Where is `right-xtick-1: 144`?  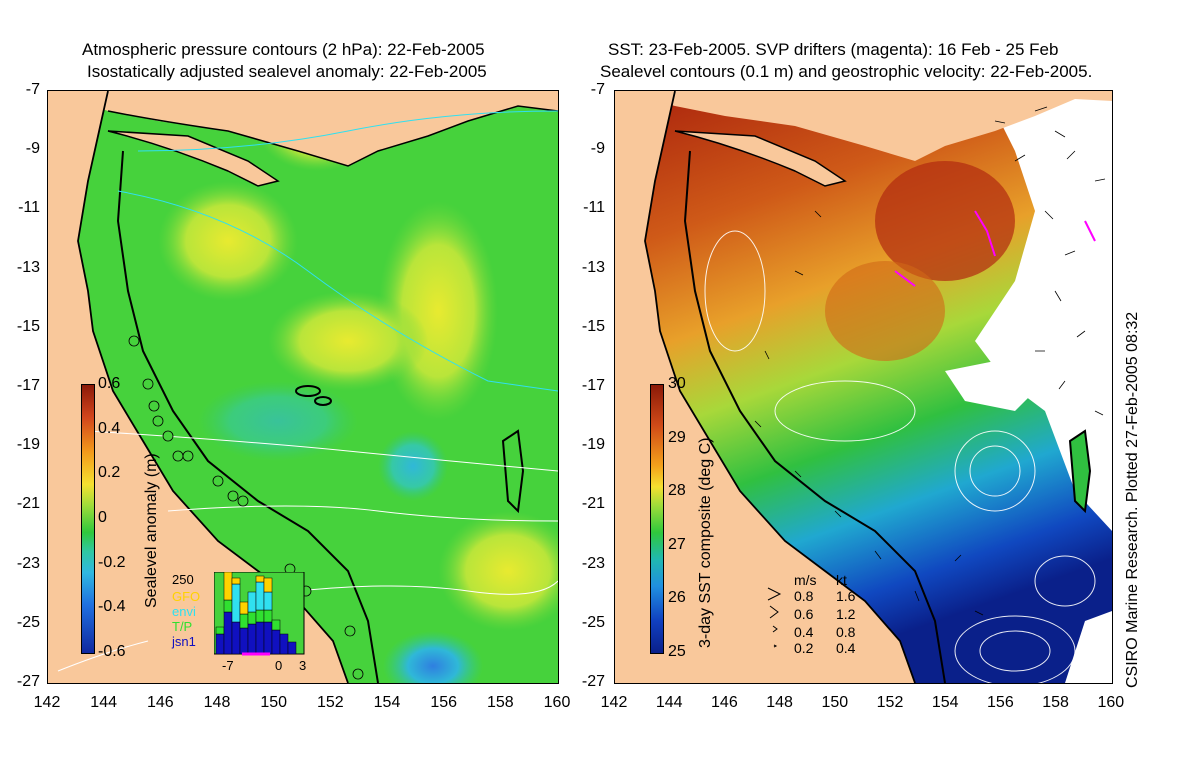 right-xtick-1: 144 is located at coordinates (669, 702).